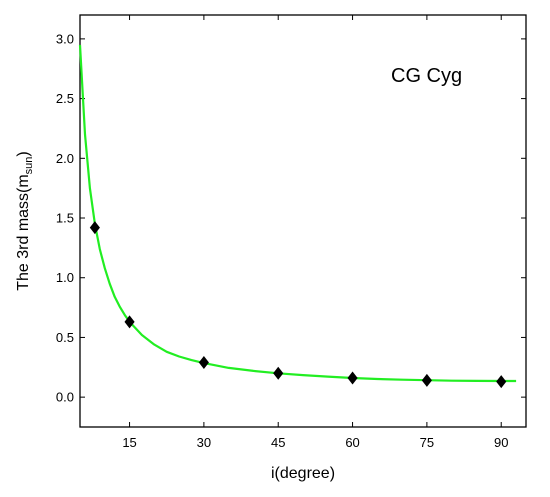 The width and height of the screenshot is (550, 497). Describe the element at coordinates (65, 38) in the screenshot. I see `y-tick-label: 3.0` at that location.